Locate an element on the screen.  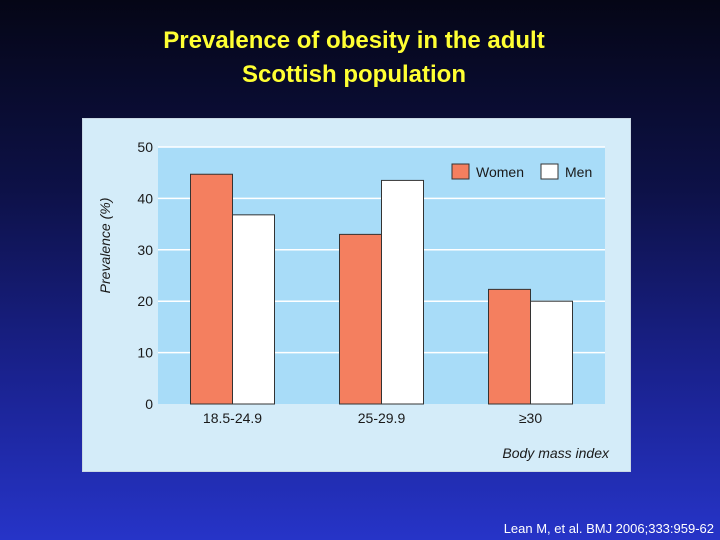
y-axis-label: Prevalence (%) is located at coordinates (105, 246).